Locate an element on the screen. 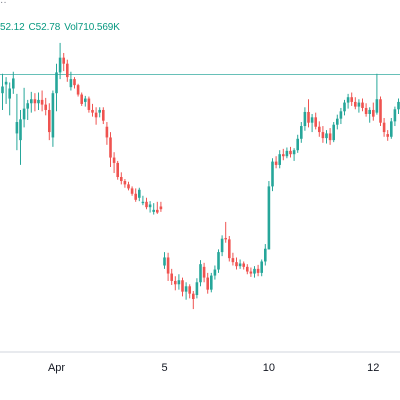  x-axis-tick-labels: Apr 5 10 12 is located at coordinates (213, 368).